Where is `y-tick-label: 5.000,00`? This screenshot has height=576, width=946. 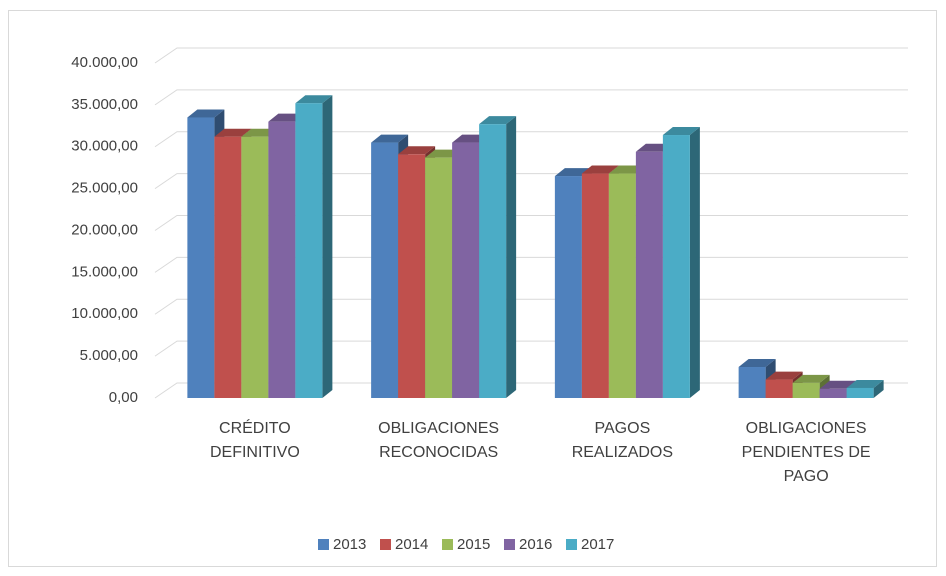
y-tick-label: 5.000,00 is located at coordinates (109, 355).